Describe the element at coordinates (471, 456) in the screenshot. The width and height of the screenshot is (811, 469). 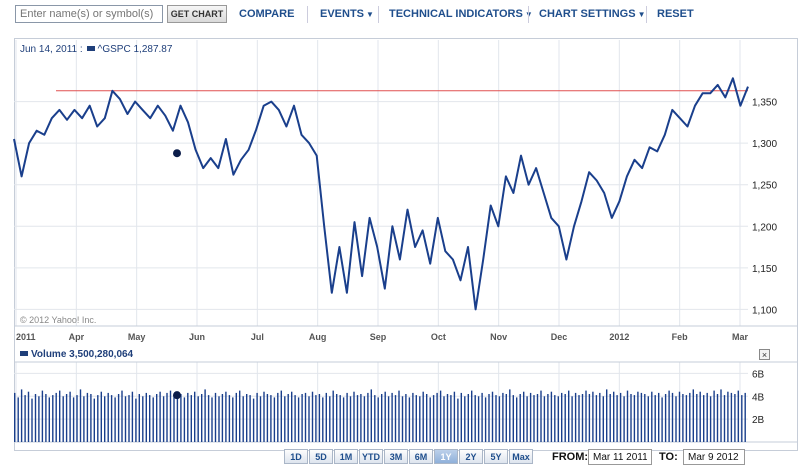
I see `range-button-2y: 2Y` at that location.